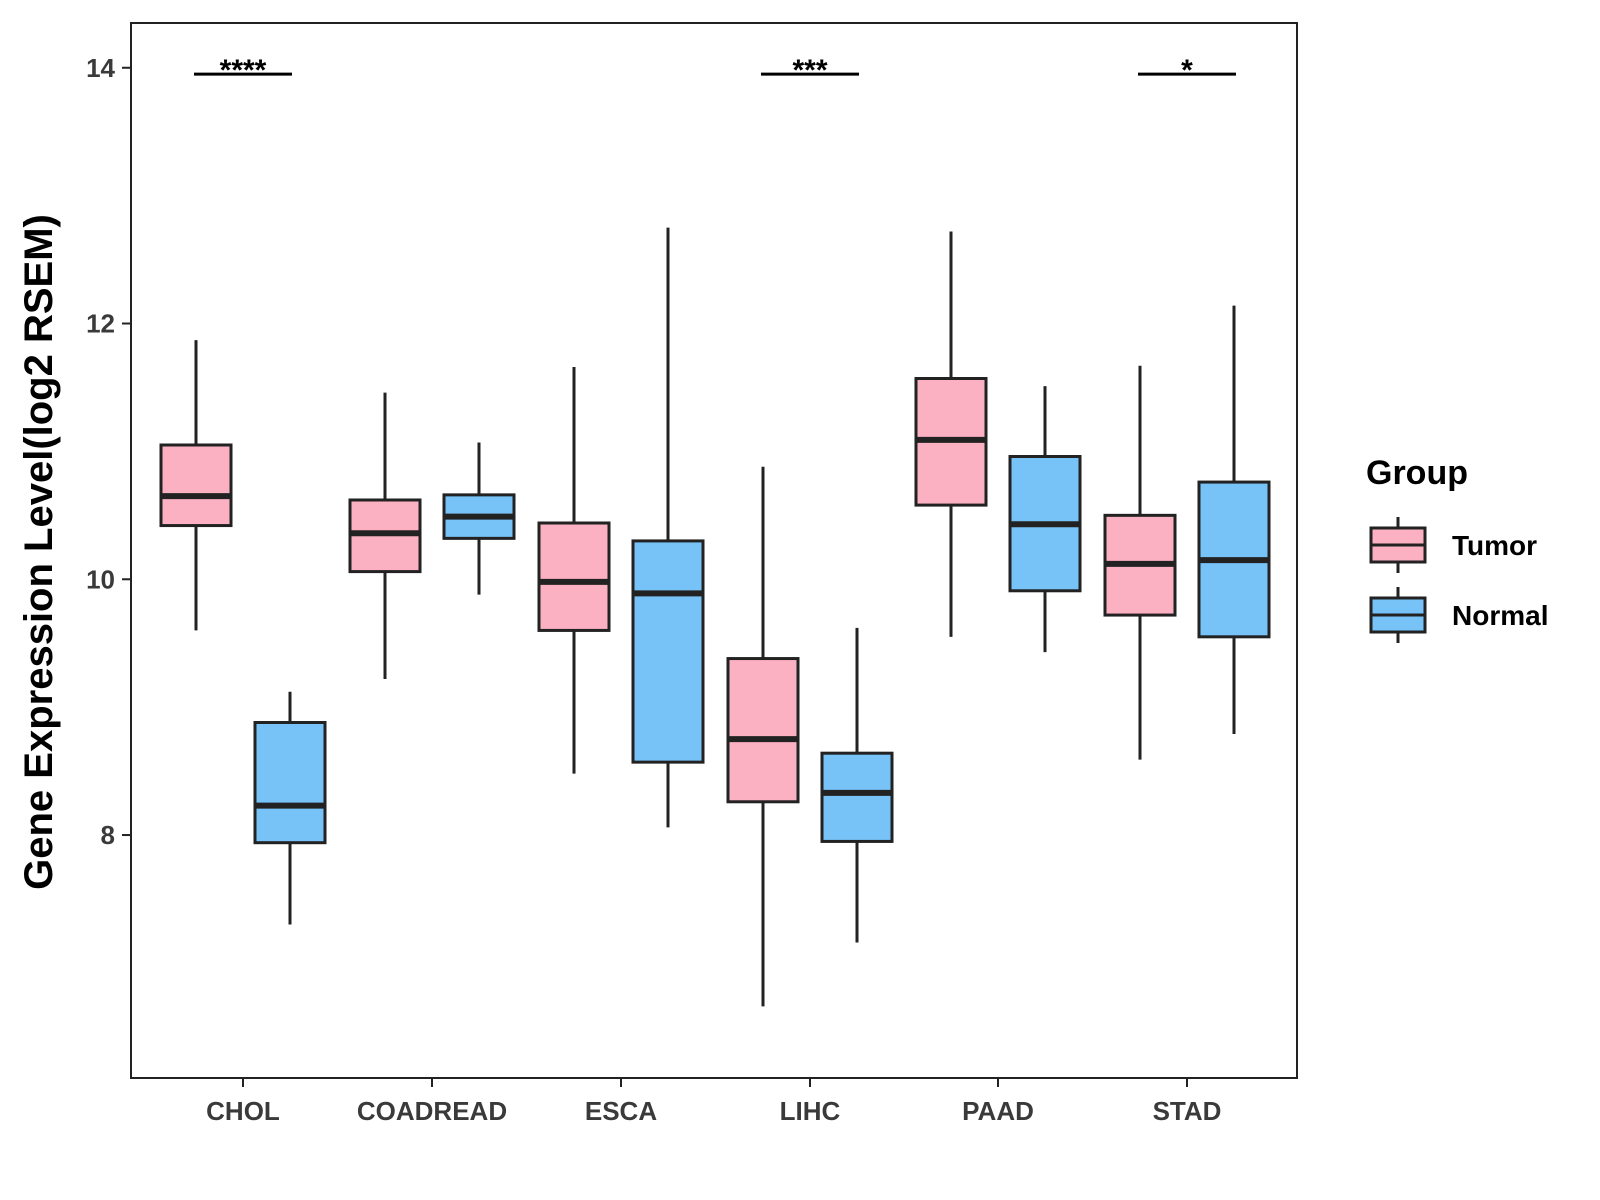  What do you see at coordinates (809, 70) in the screenshot?
I see `significance-label: ***` at bounding box center [809, 70].